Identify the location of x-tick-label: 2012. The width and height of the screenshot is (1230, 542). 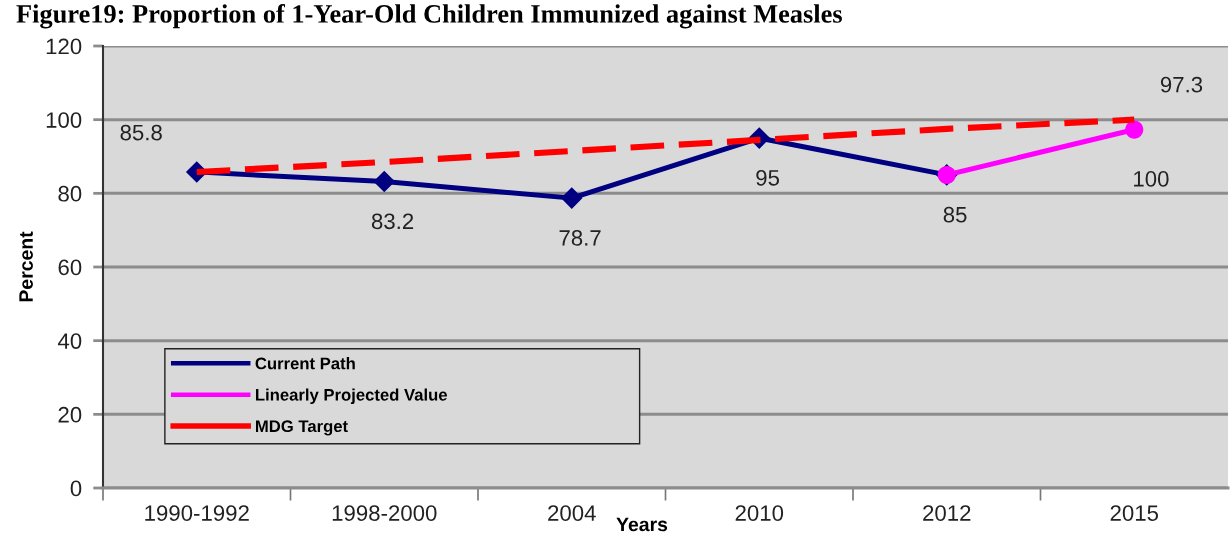
(947, 513).